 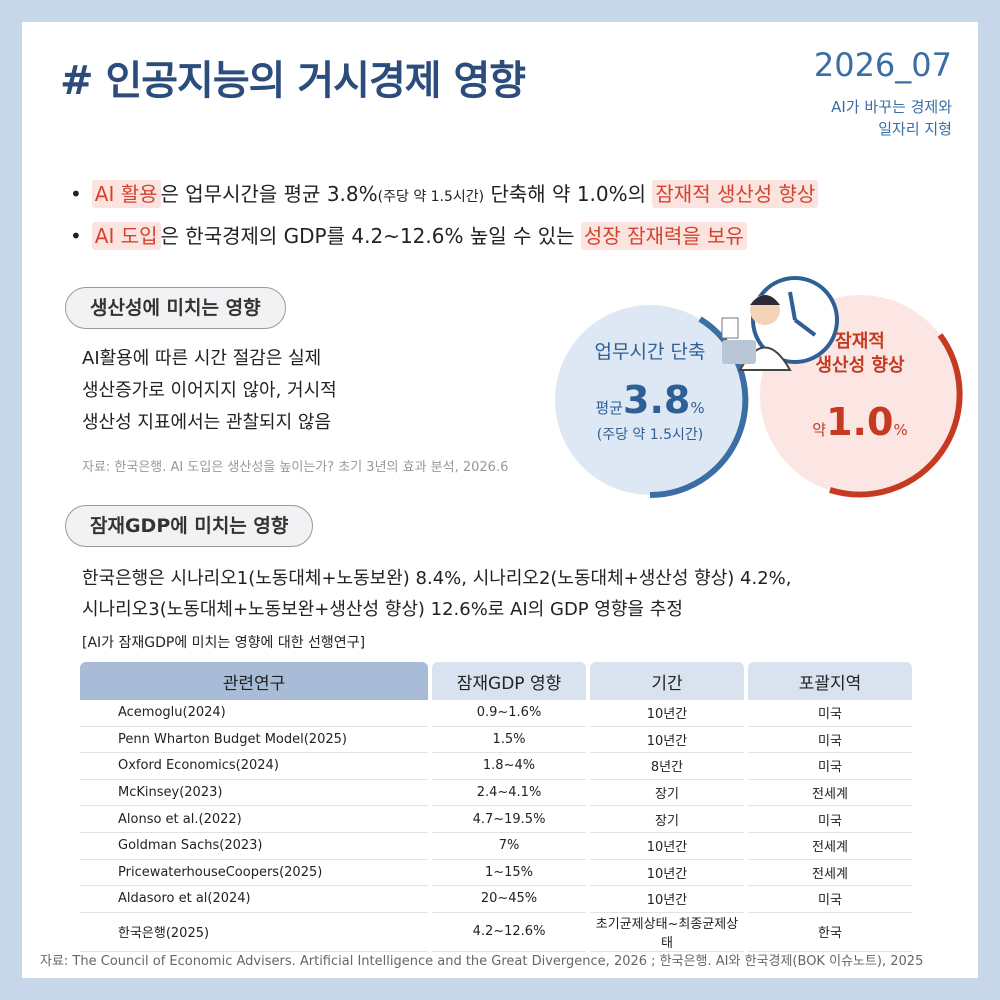 What do you see at coordinates (189, 526) in the screenshot?
I see `section-label: 잠재GDP에 미치는 영향` at bounding box center [189, 526].